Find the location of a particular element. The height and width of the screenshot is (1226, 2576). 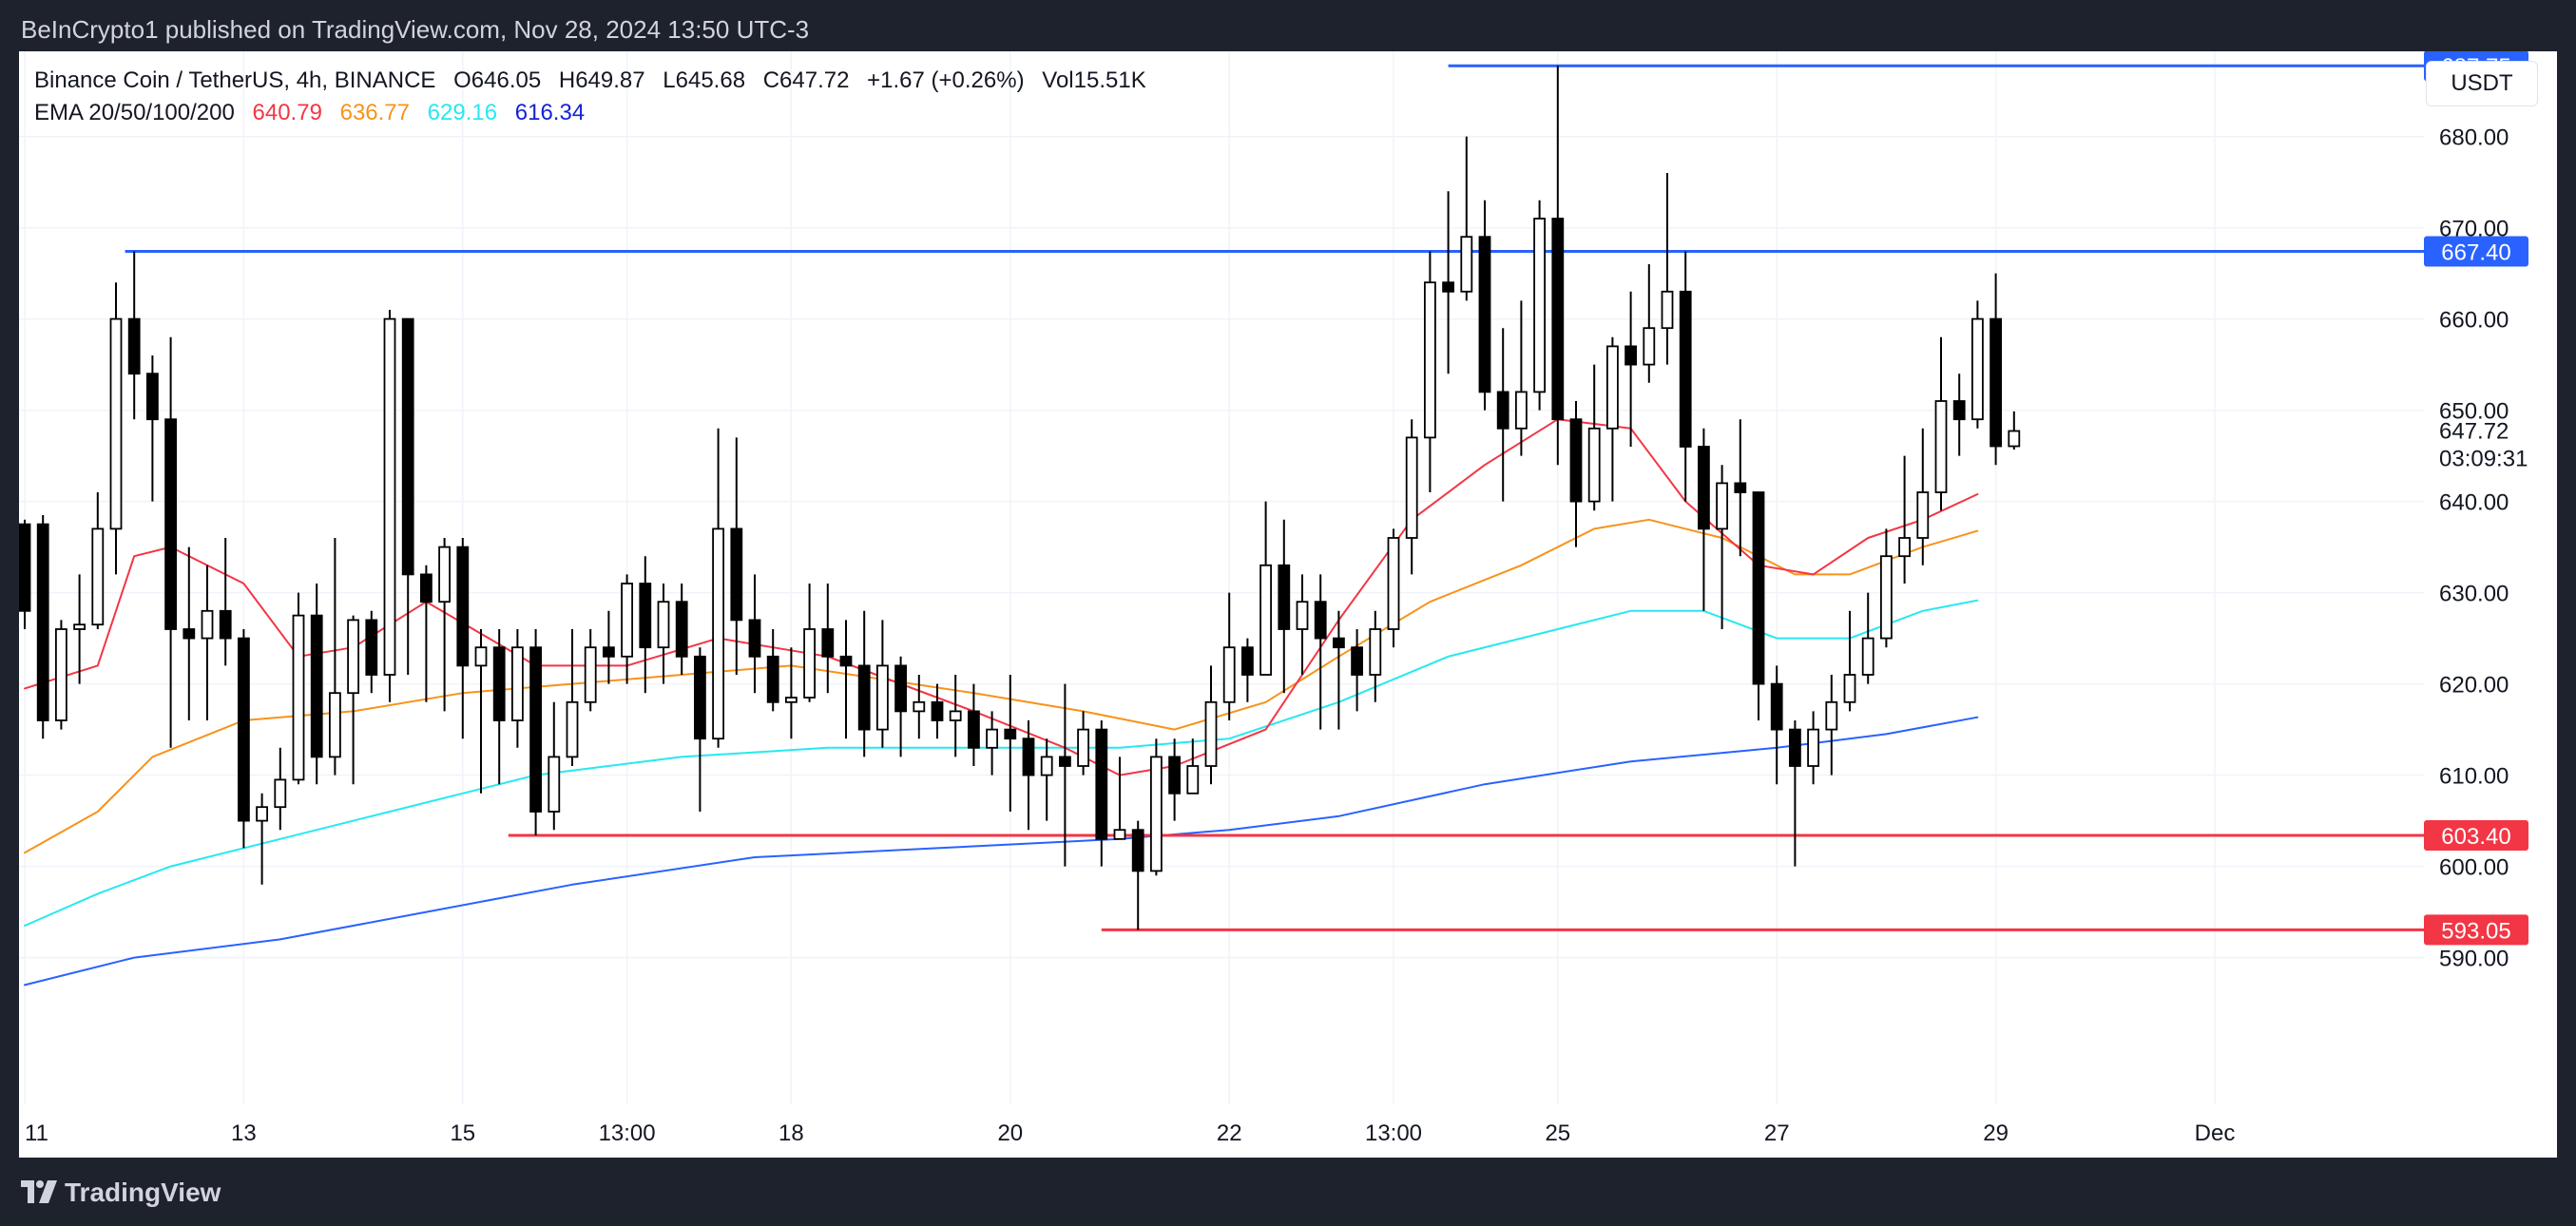

resistance-1-price-badge is located at coordinates (2476, 252).